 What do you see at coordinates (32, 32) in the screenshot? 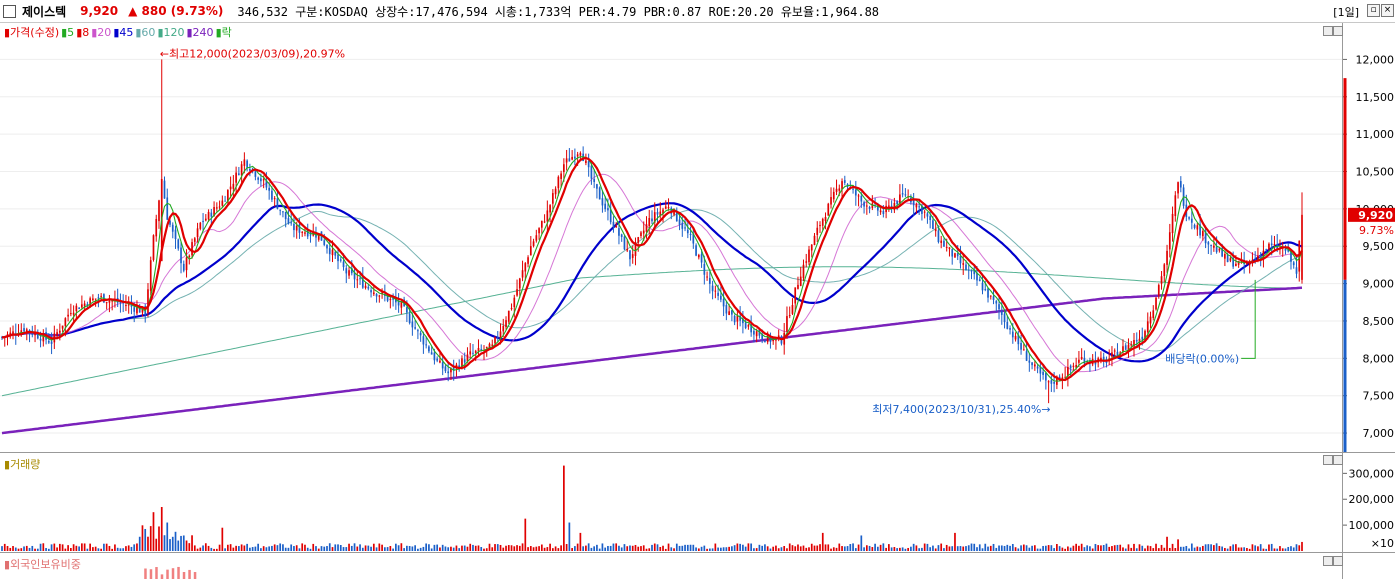
I see `legend-item-0: ▮가격(수정)` at bounding box center [32, 32].